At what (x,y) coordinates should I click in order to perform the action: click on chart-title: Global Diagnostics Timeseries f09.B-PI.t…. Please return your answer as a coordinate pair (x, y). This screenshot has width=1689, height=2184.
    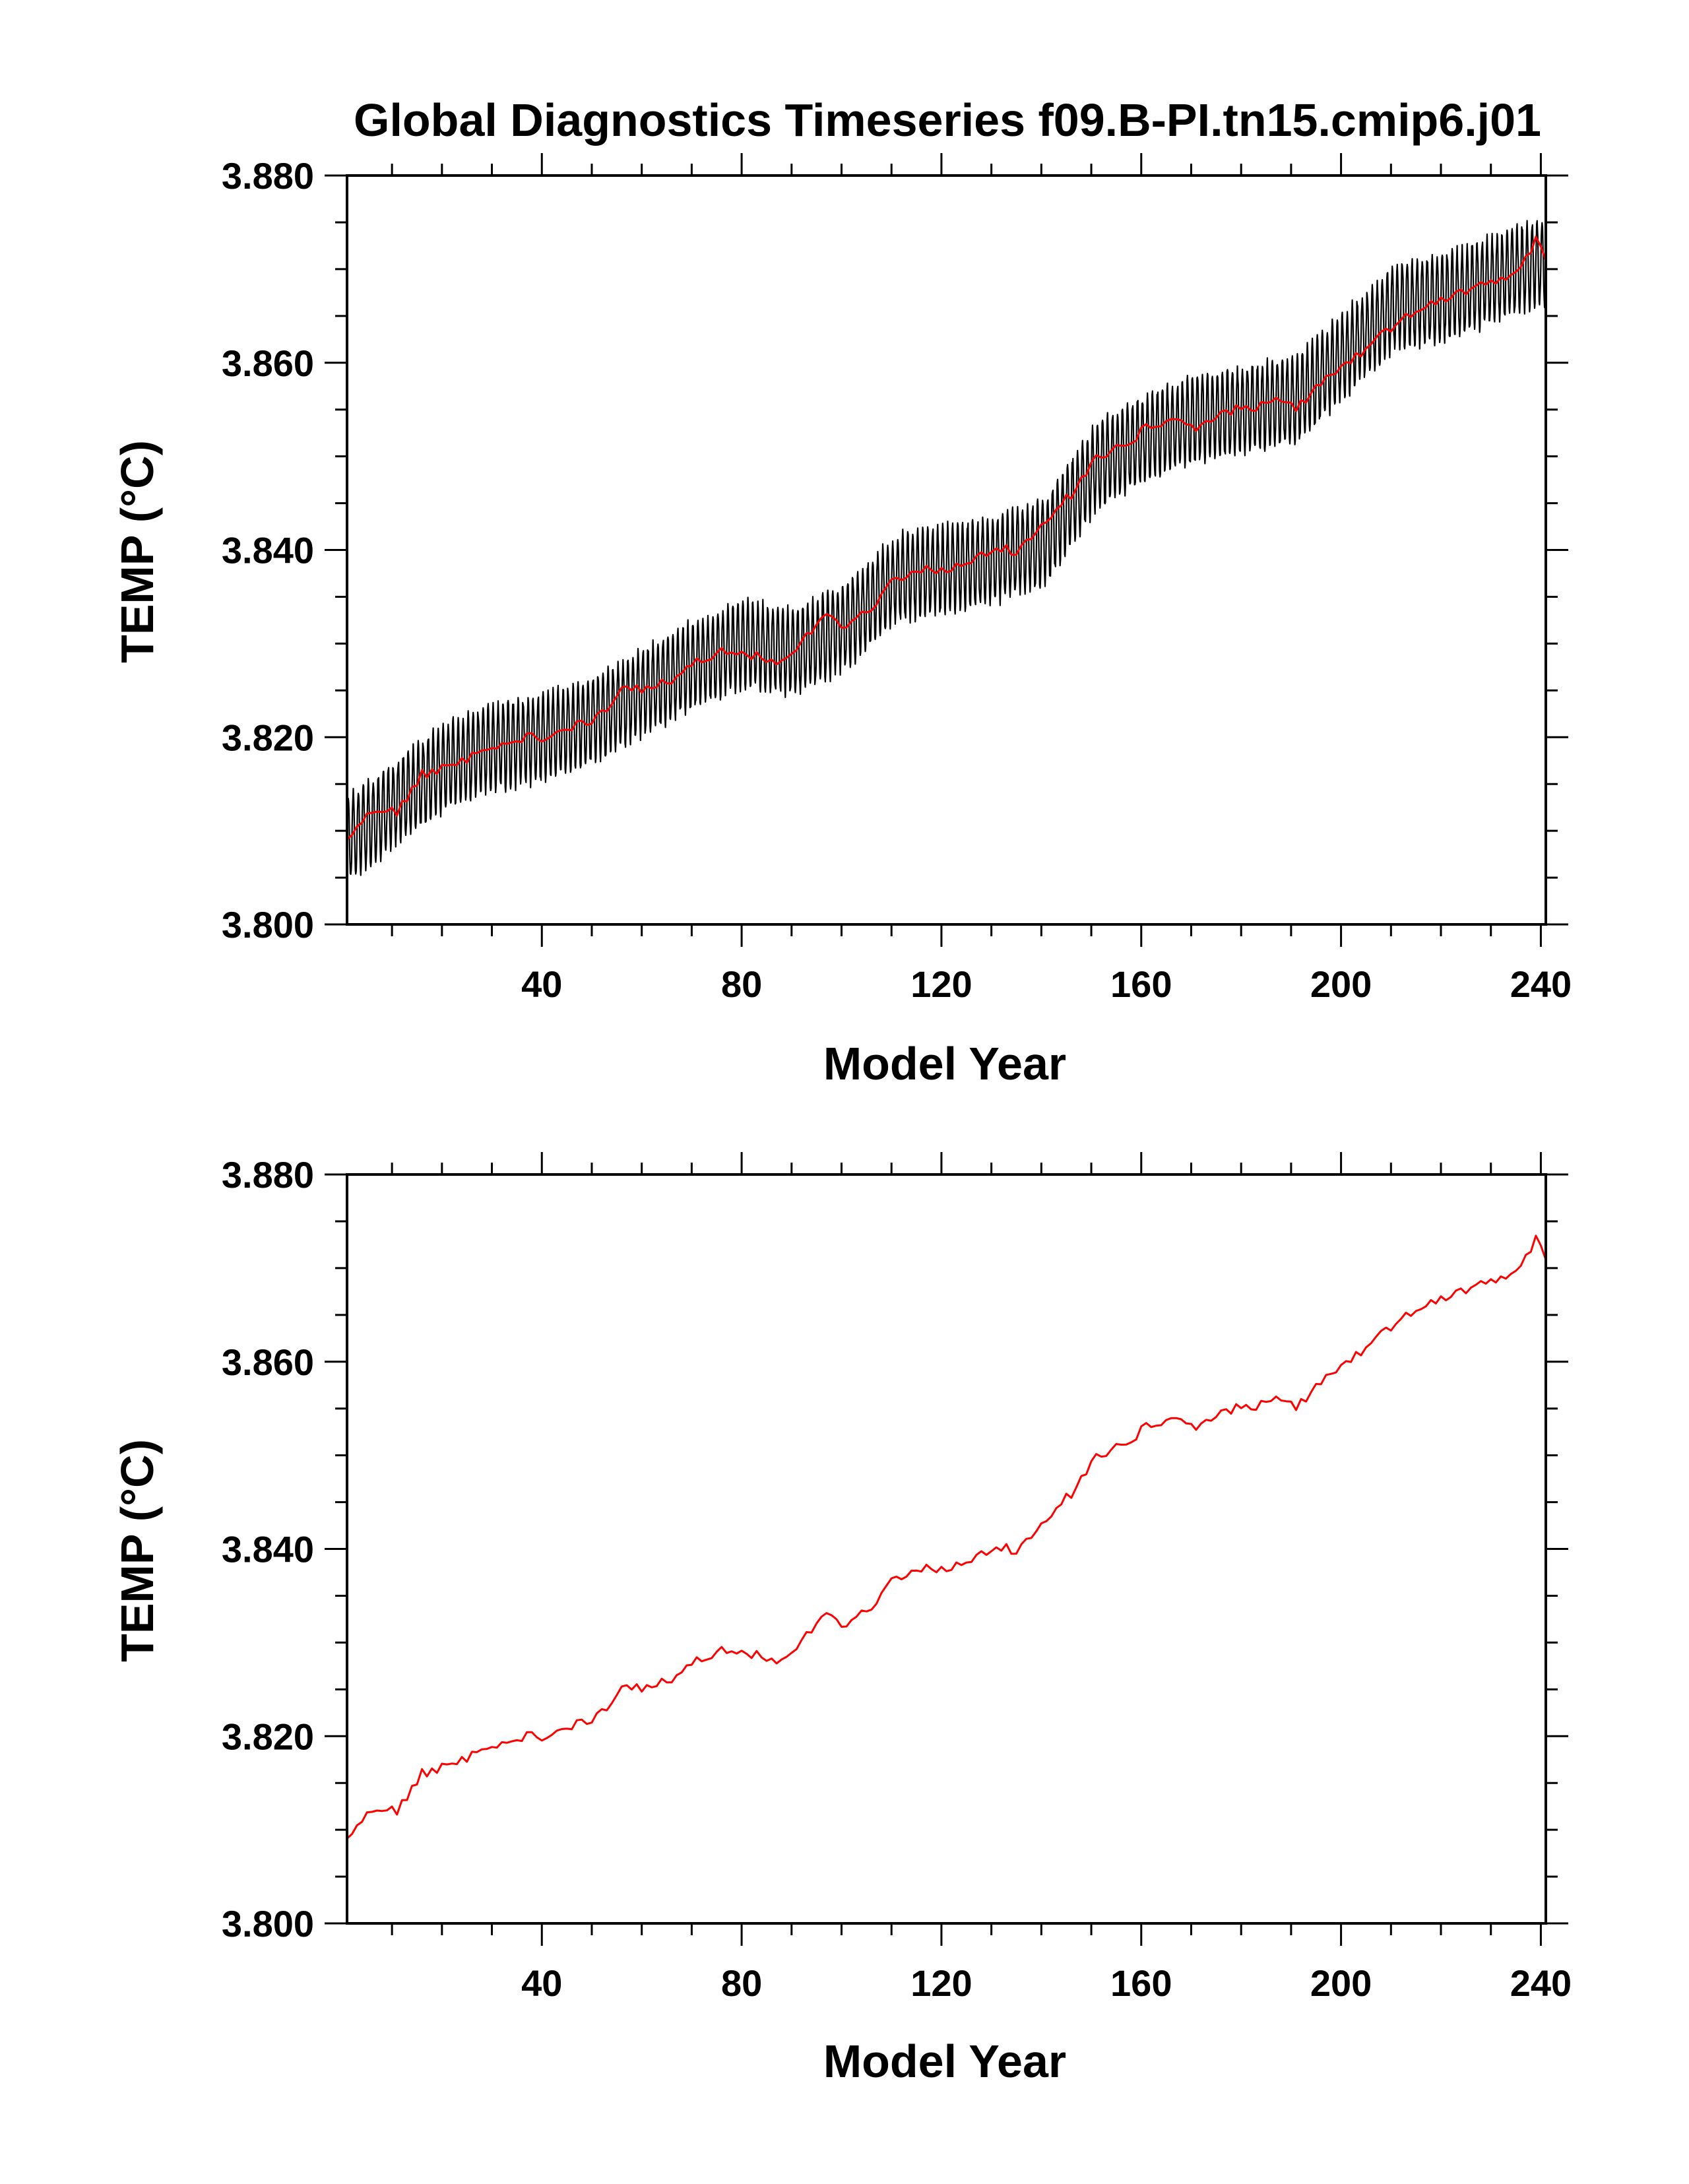
    Looking at the image, I should click on (947, 120).